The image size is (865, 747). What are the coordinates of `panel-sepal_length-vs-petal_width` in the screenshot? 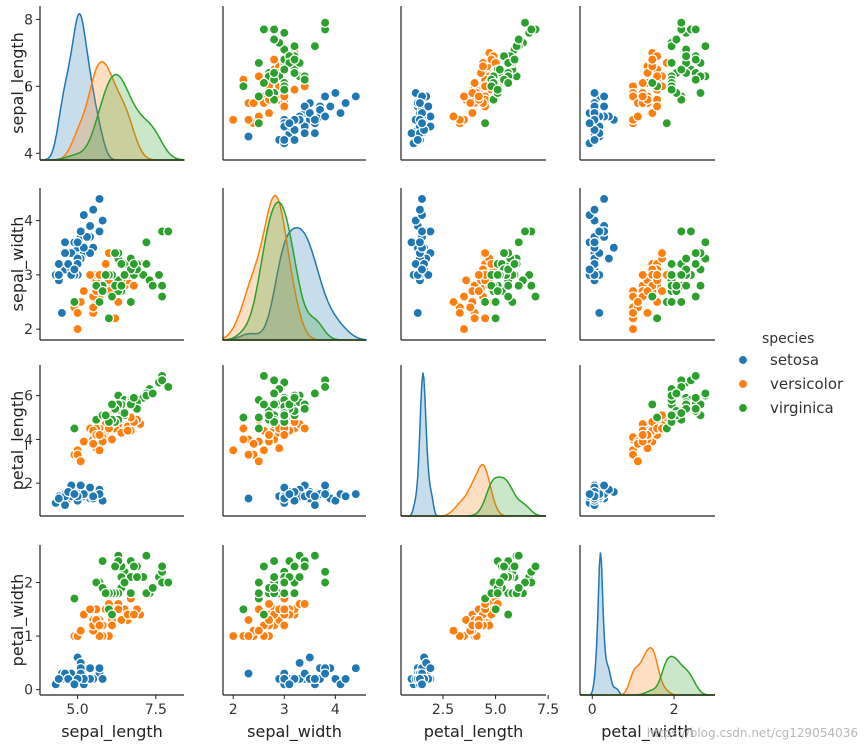 It's located at (647, 83).